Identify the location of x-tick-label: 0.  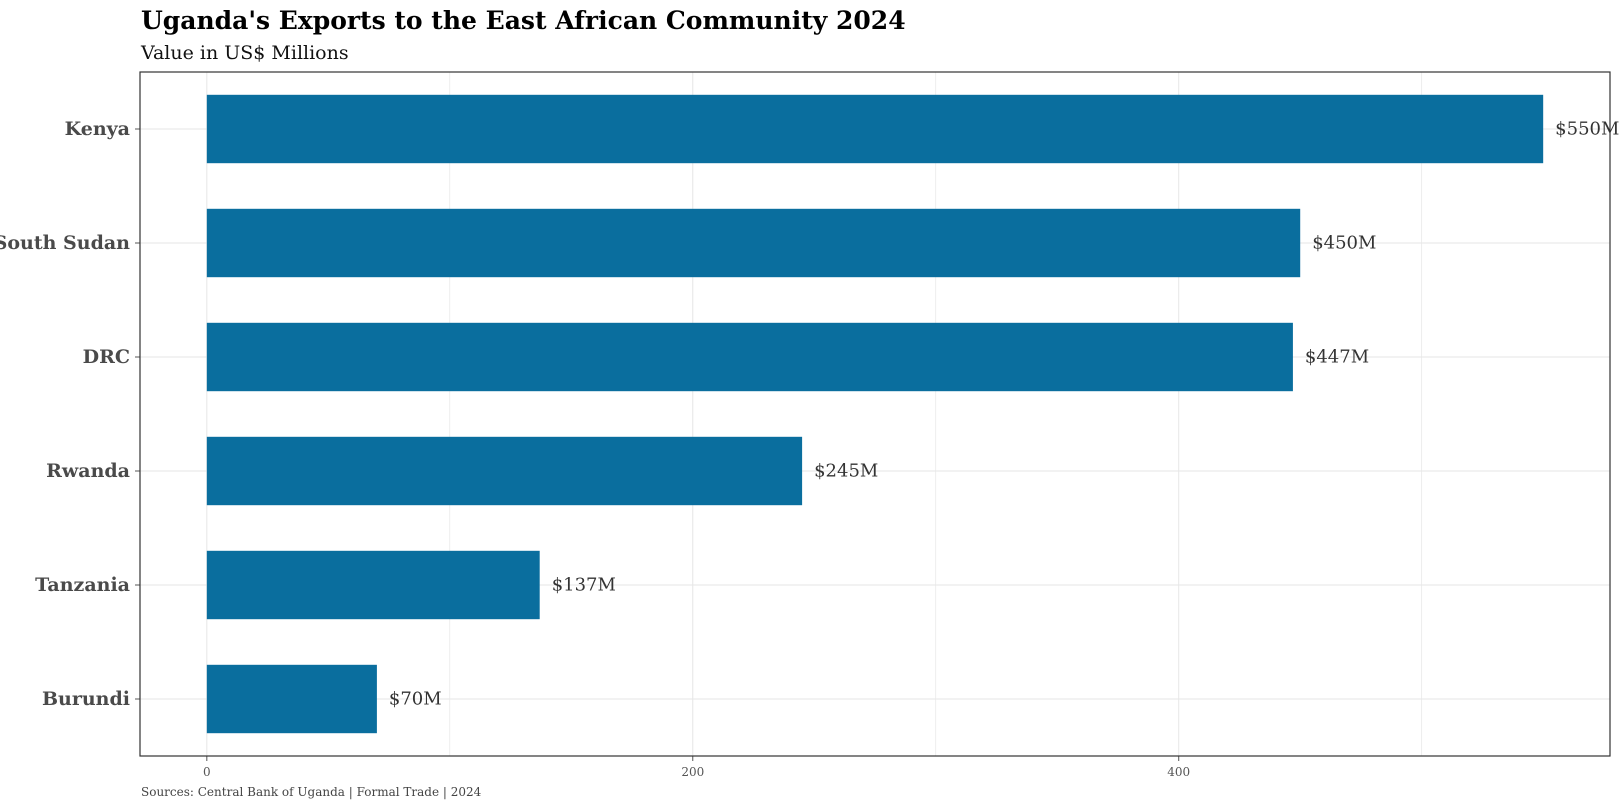
(207, 772).